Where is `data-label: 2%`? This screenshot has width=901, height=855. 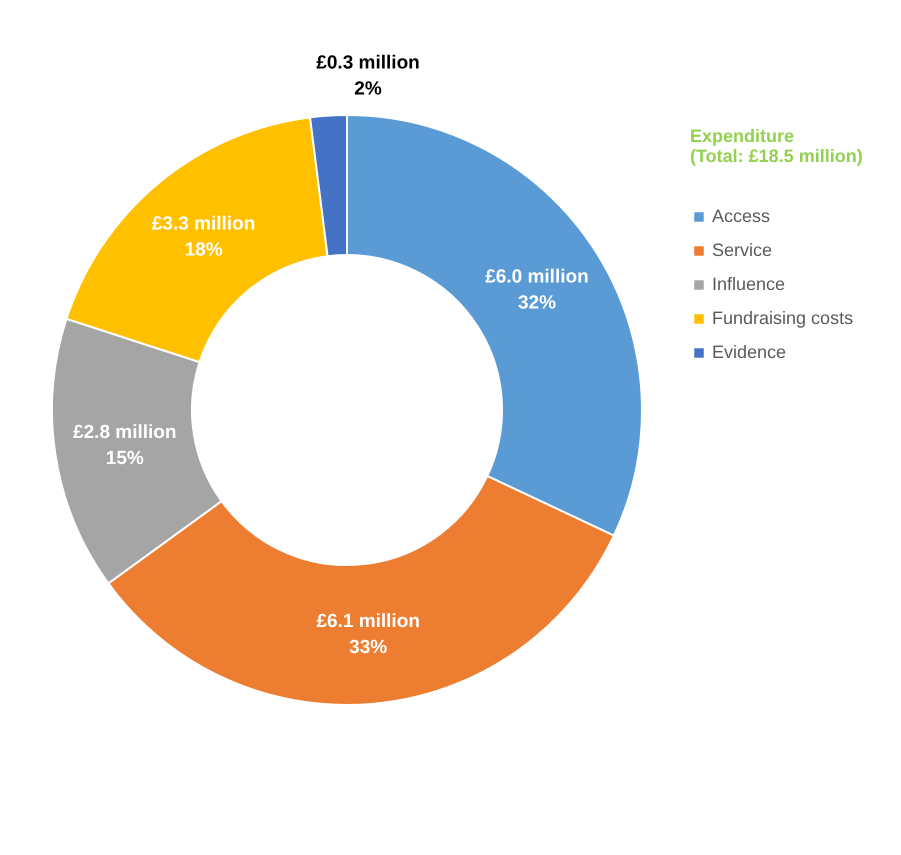
data-label: 2% is located at coordinates (368, 89).